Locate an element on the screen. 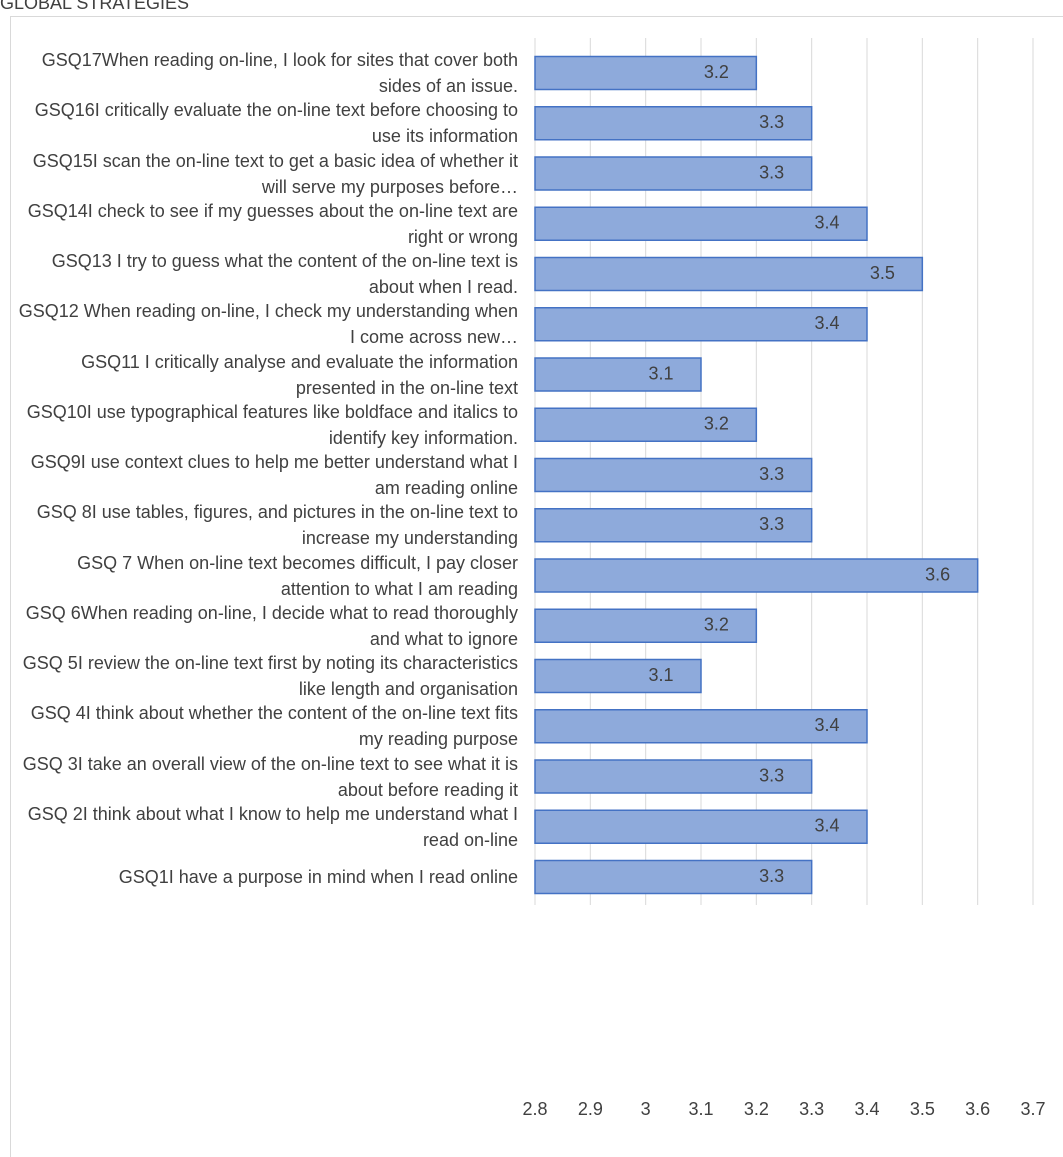 This screenshot has width=1063, height=1157. x-tick-label: 3.3 is located at coordinates (811, 1109).